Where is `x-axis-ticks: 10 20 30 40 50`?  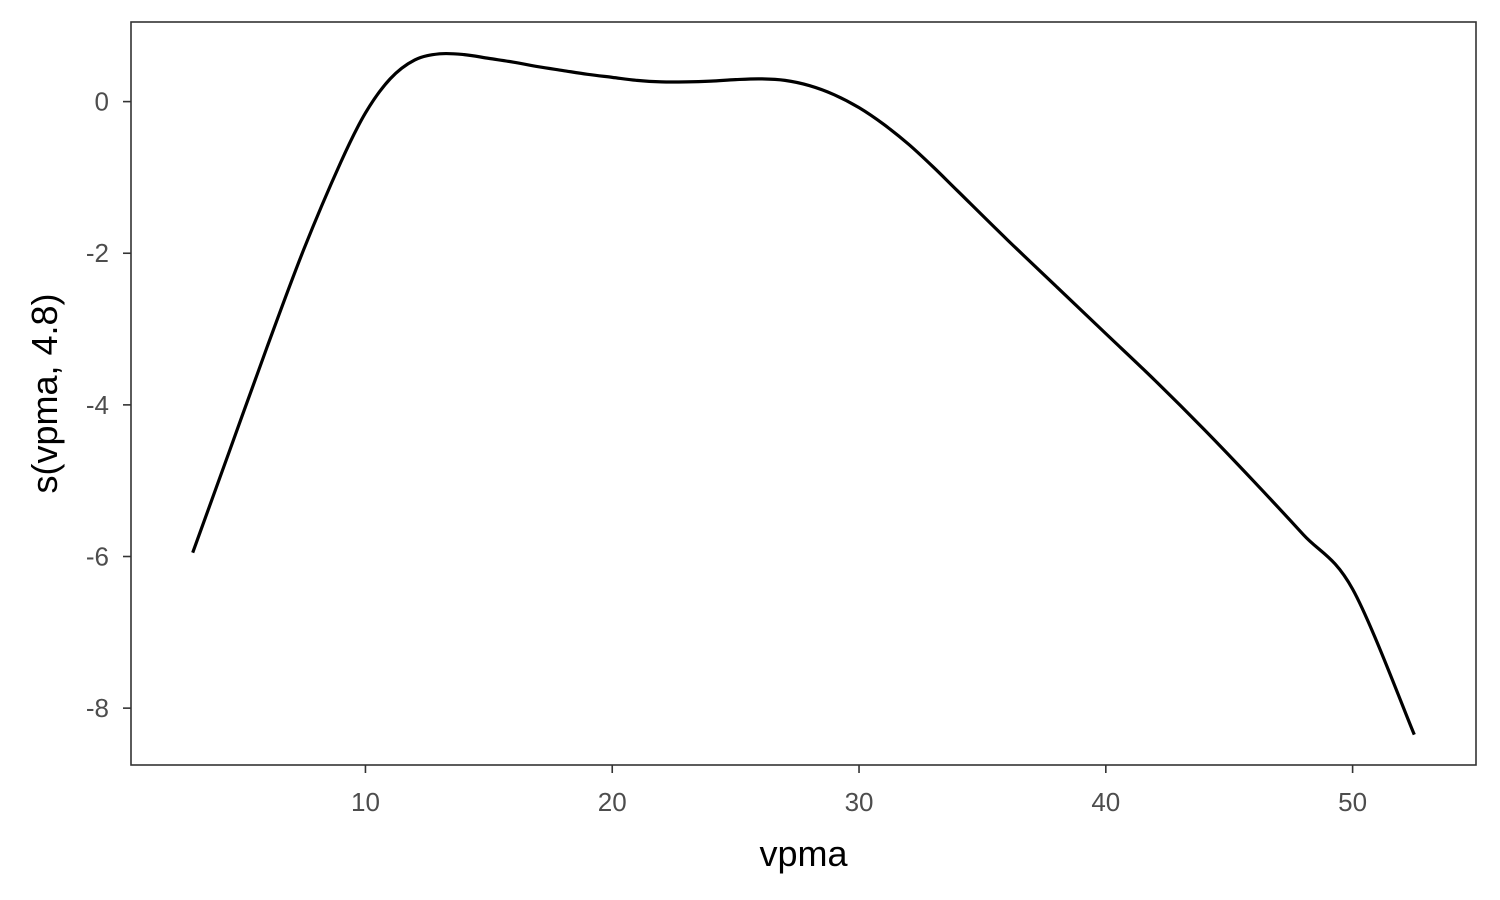 x-axis-ticks: 10 20 30 40 50 is located at coordinates (859, 791).